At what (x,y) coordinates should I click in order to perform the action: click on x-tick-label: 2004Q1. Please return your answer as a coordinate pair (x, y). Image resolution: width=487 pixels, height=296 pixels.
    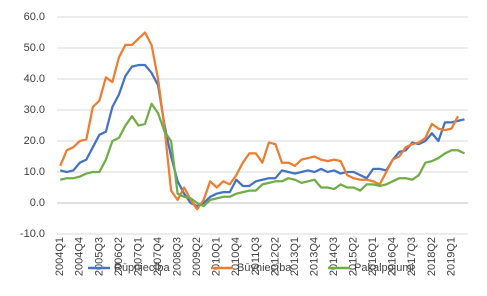
    Looking at the image, I should click on (60, 256).